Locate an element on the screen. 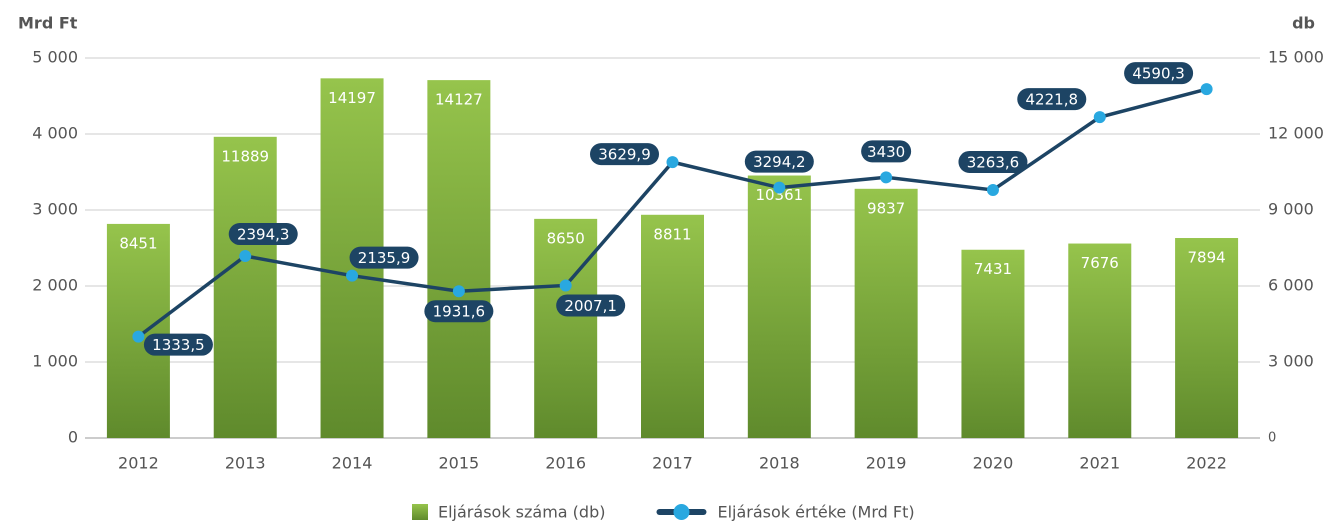 Image resolution: width=1339 pixels, height=524 pixels. bar-value-label: 9837 is located at coordinates (886, 208).